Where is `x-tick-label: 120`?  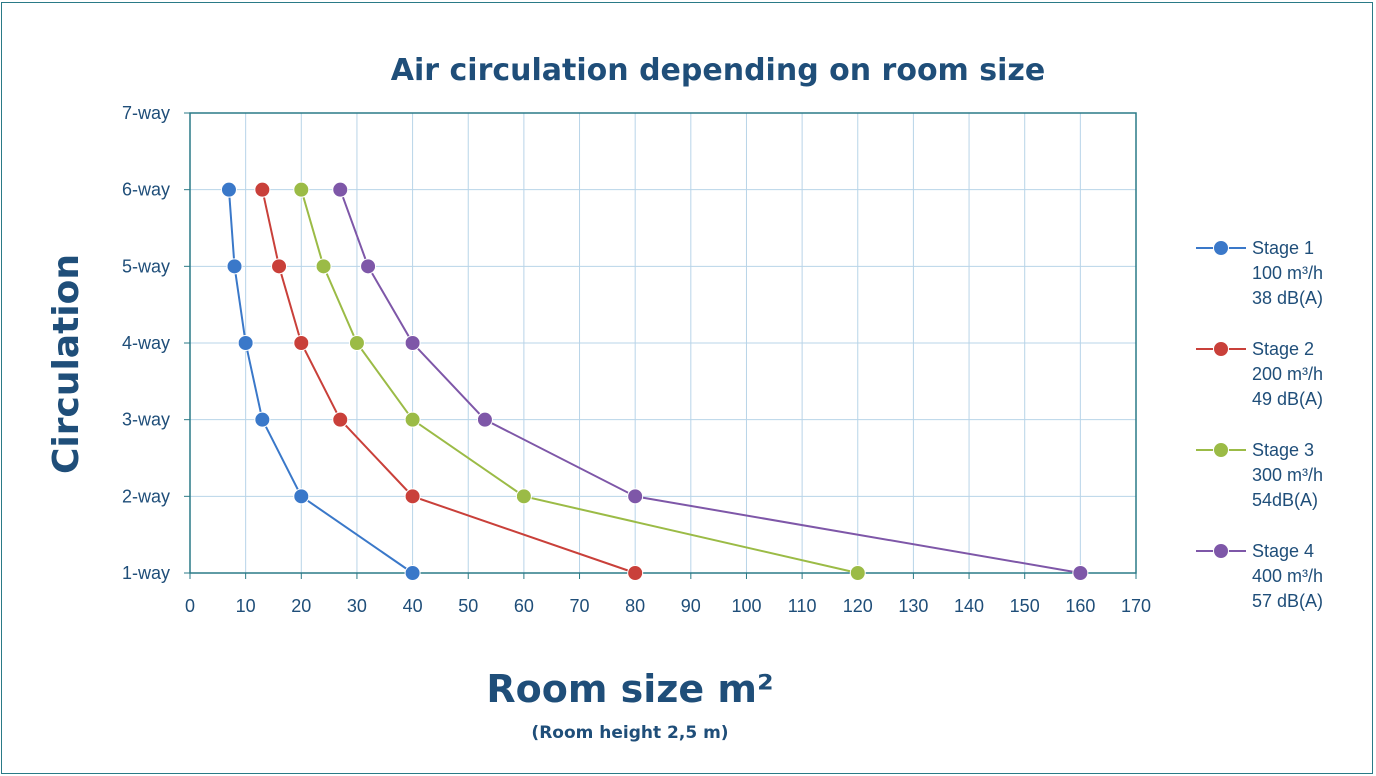
x-tick-label: 120 is located at coordinates (858, 606).